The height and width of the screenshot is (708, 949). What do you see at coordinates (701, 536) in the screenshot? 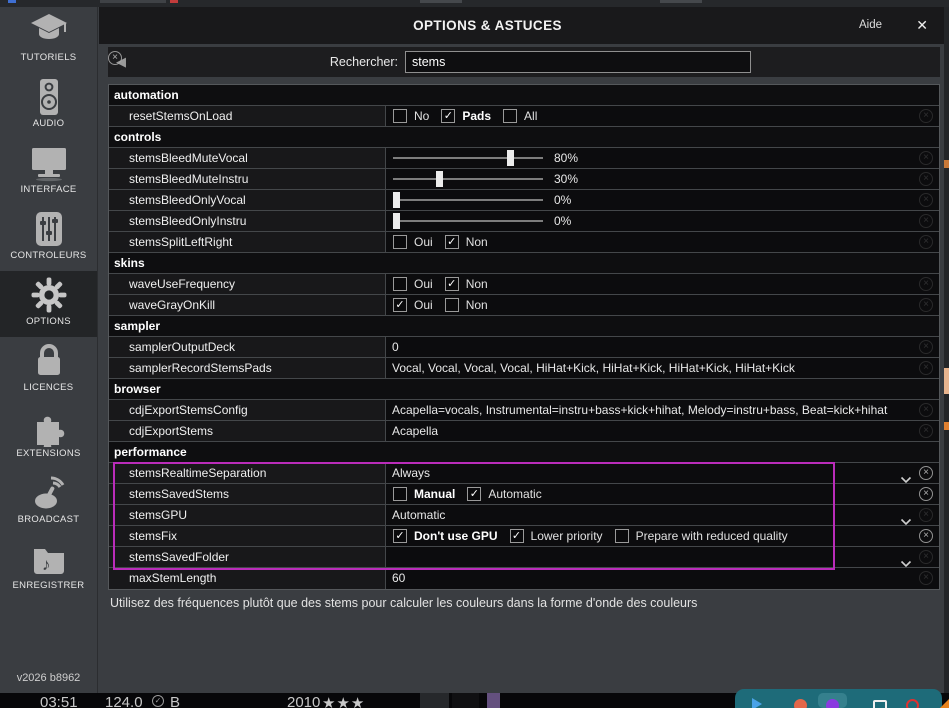
I see `checkbox-option: Prepare with reduced quality` at bounding box center [701, 536].